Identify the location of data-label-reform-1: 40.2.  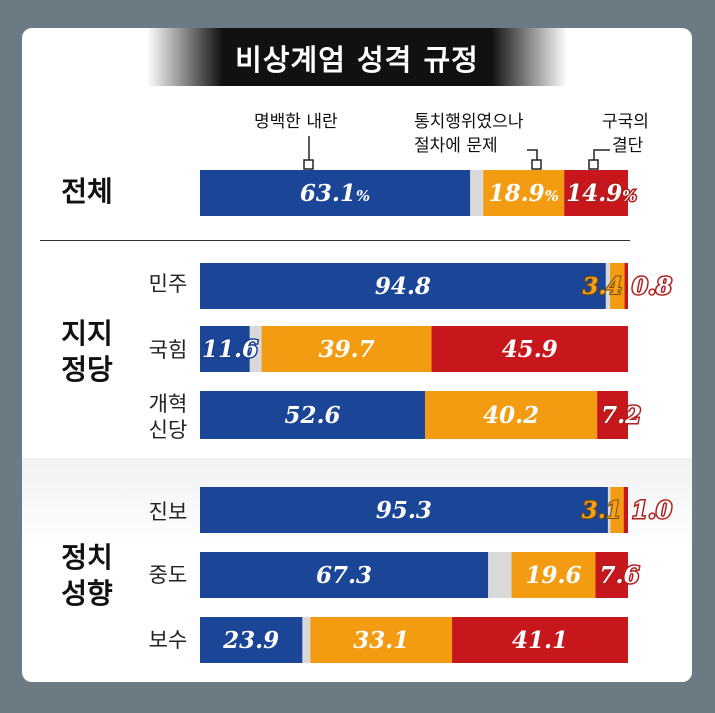
(511, 415).